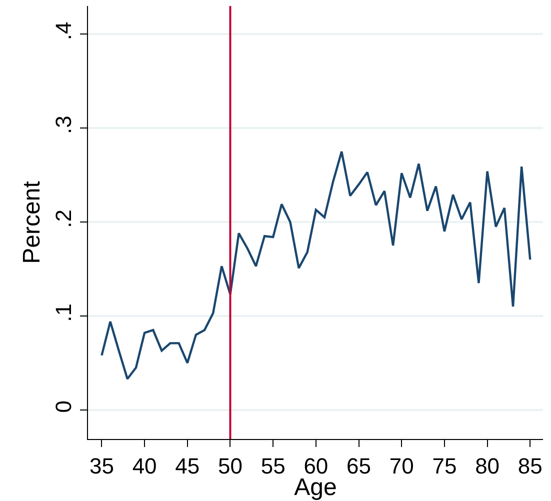 This screenshot has width=551, height=501. I want to click on y-tick-label: .2, so click(63, 219).